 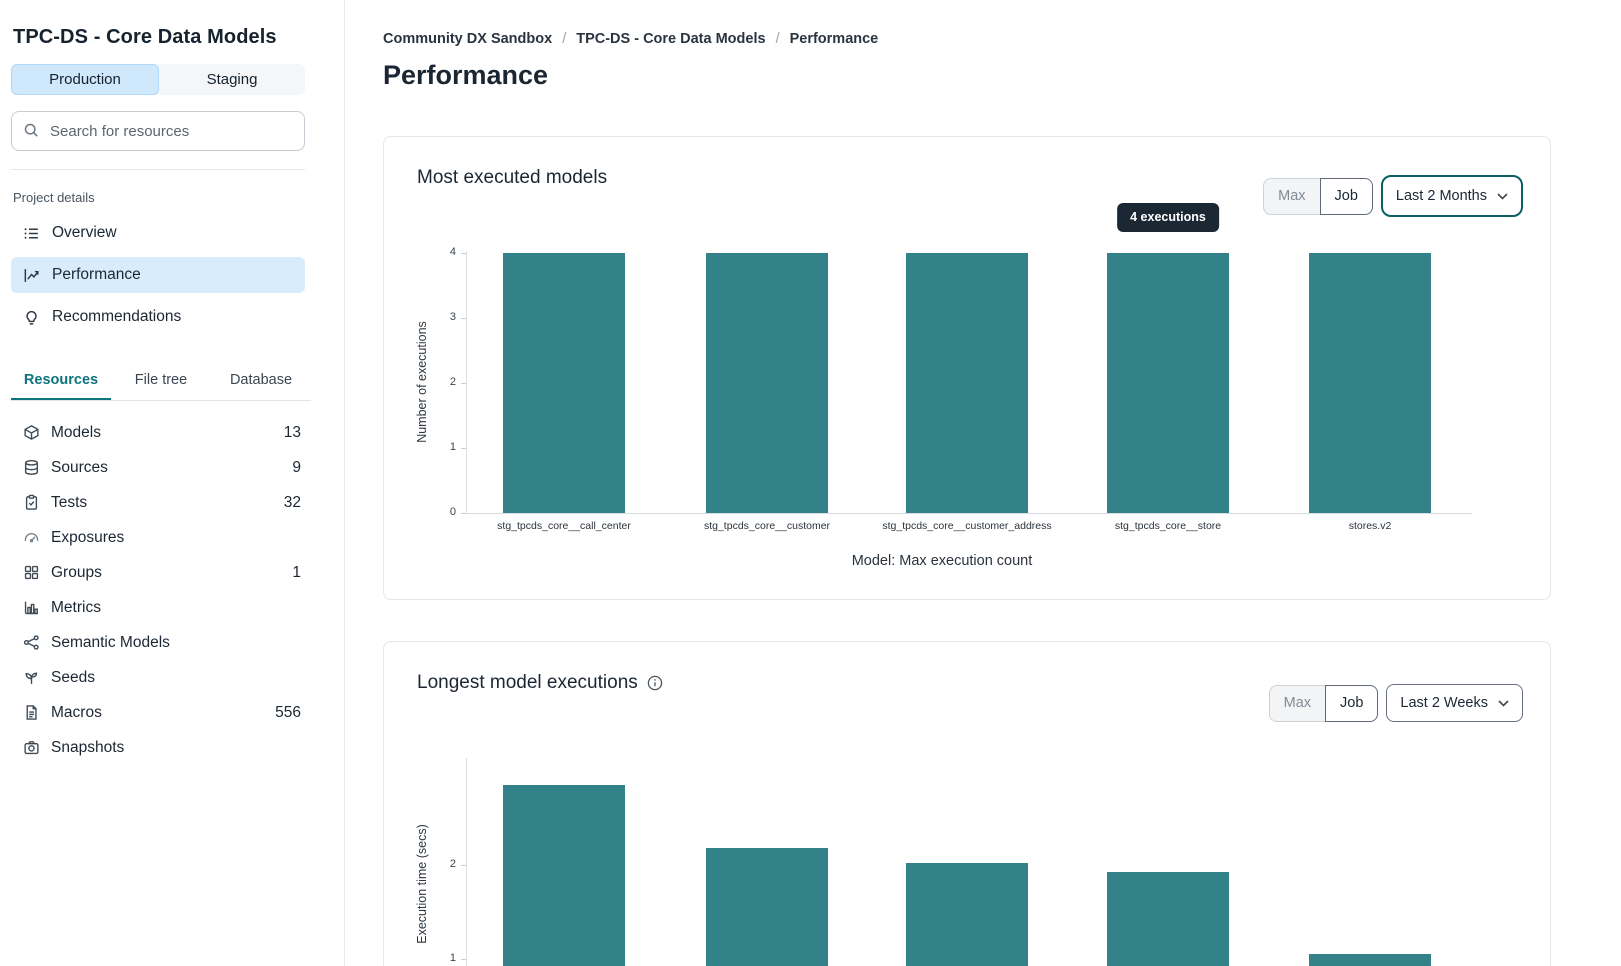 What do you see at coordinates (31, 502) in the screenshot?
I see `clipboard-check-icon` at bounding box center [31, 502].